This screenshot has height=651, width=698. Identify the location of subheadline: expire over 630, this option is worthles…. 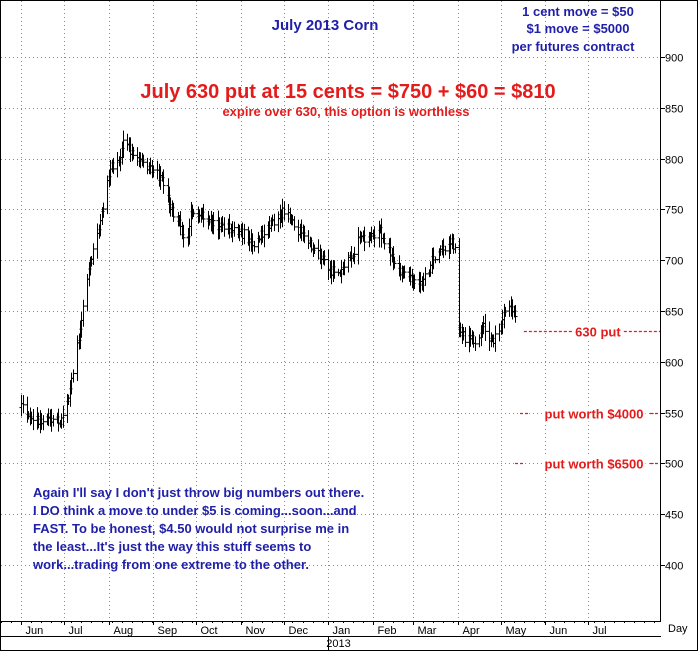
(345, 111).